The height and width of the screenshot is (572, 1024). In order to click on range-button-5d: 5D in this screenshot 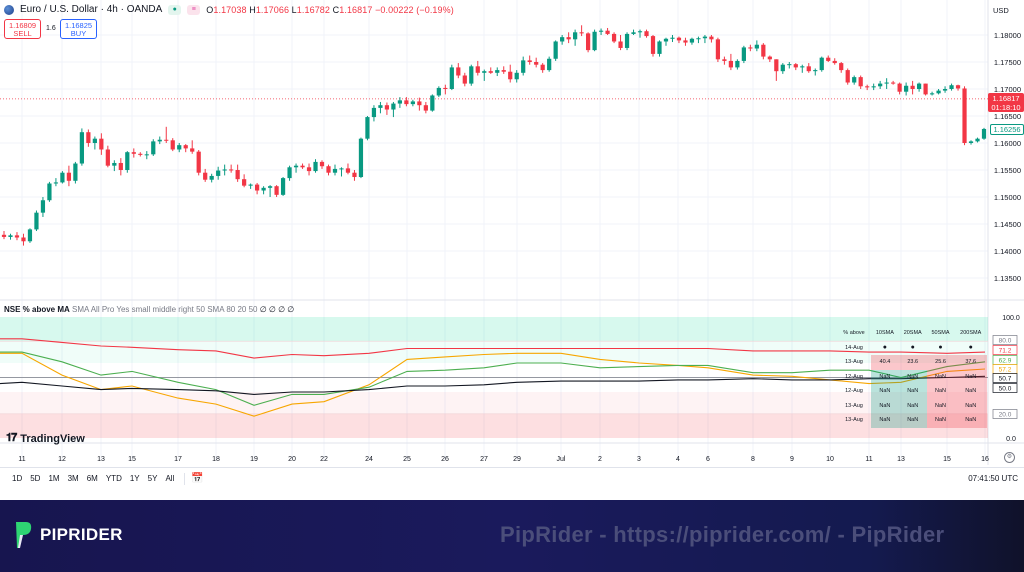, I will do `click(35, 478)`.